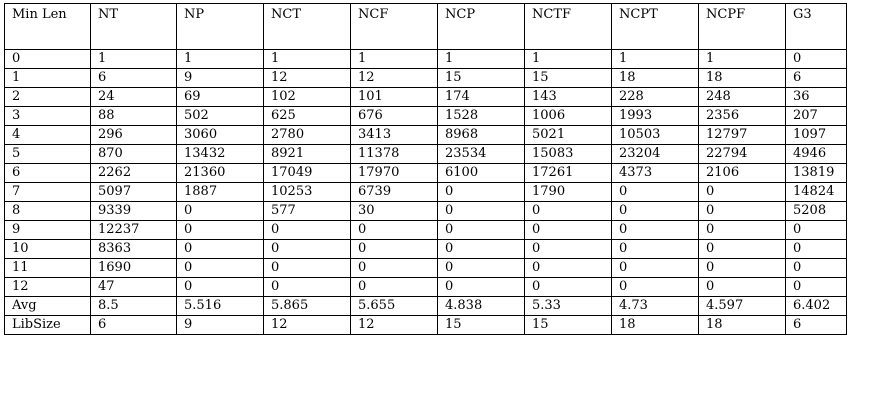 This screenshot has height=409, width=879. I want to click on column-header: NCPF, so click(742, 26).